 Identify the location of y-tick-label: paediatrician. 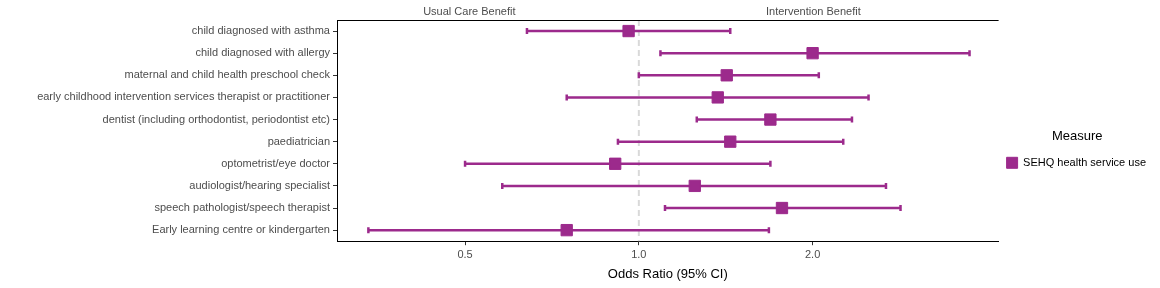
(298, 140).